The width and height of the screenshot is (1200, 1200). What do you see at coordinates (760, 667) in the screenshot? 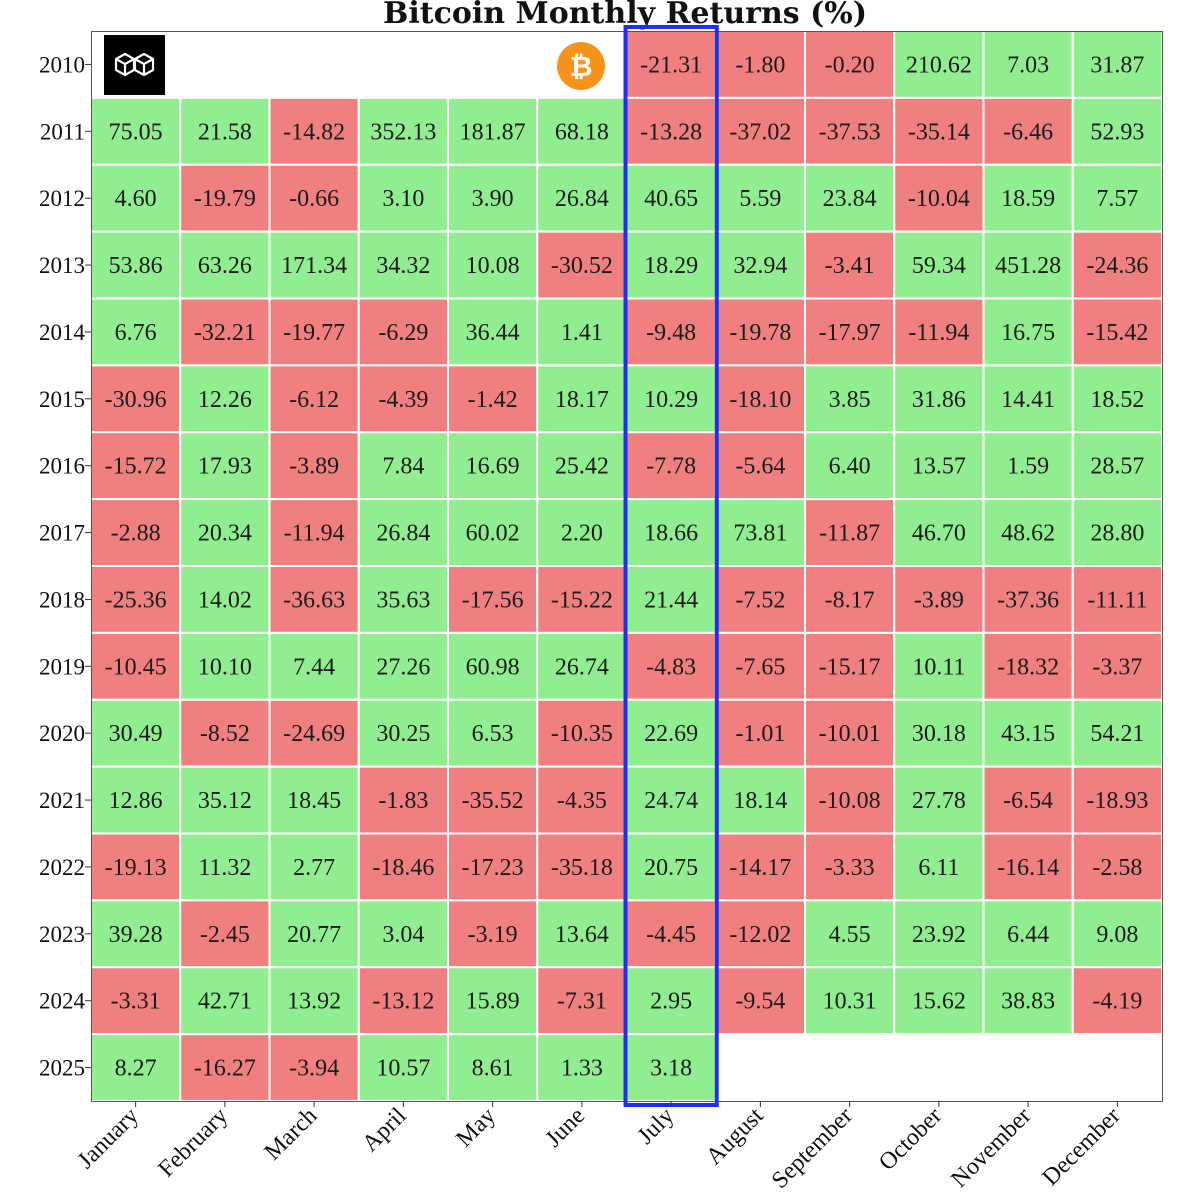
I see `cell-value-label: -7.65` at bounding box center [760, 667].